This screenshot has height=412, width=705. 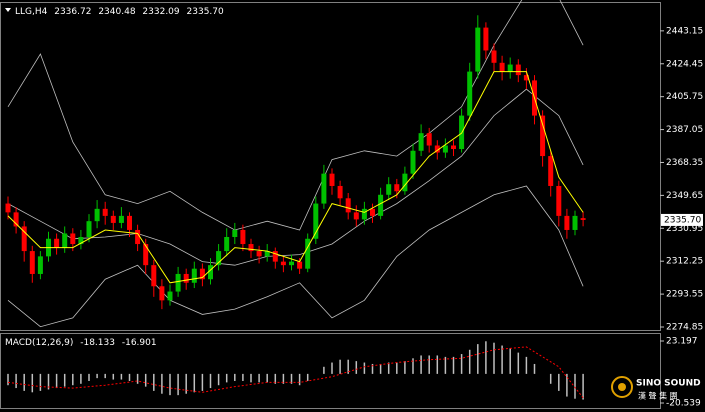 I want to click on y-tick-label: 2349.65, so click(x=684, y=196).